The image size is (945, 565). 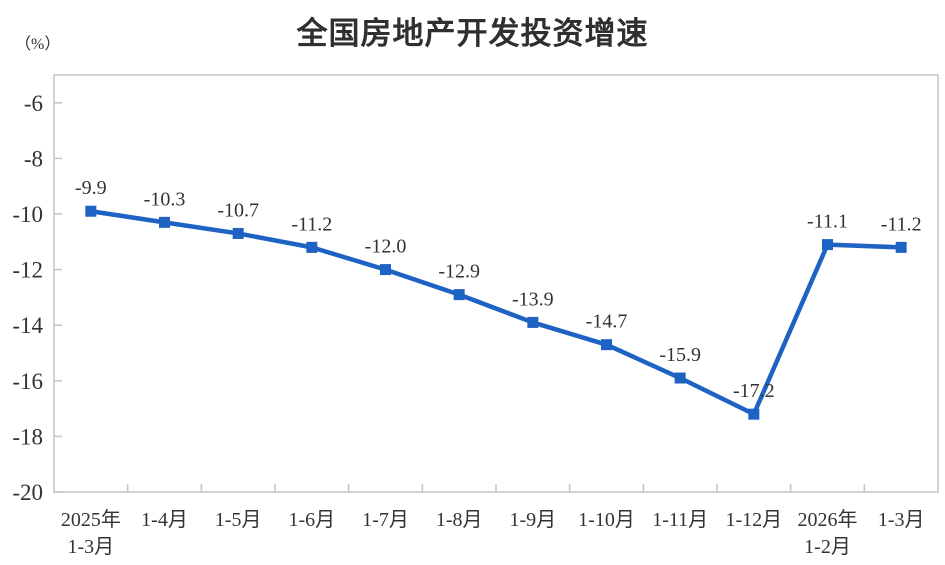 I want to click on x-axis-tick-label: 1-11月, so click(x=680, y=520).